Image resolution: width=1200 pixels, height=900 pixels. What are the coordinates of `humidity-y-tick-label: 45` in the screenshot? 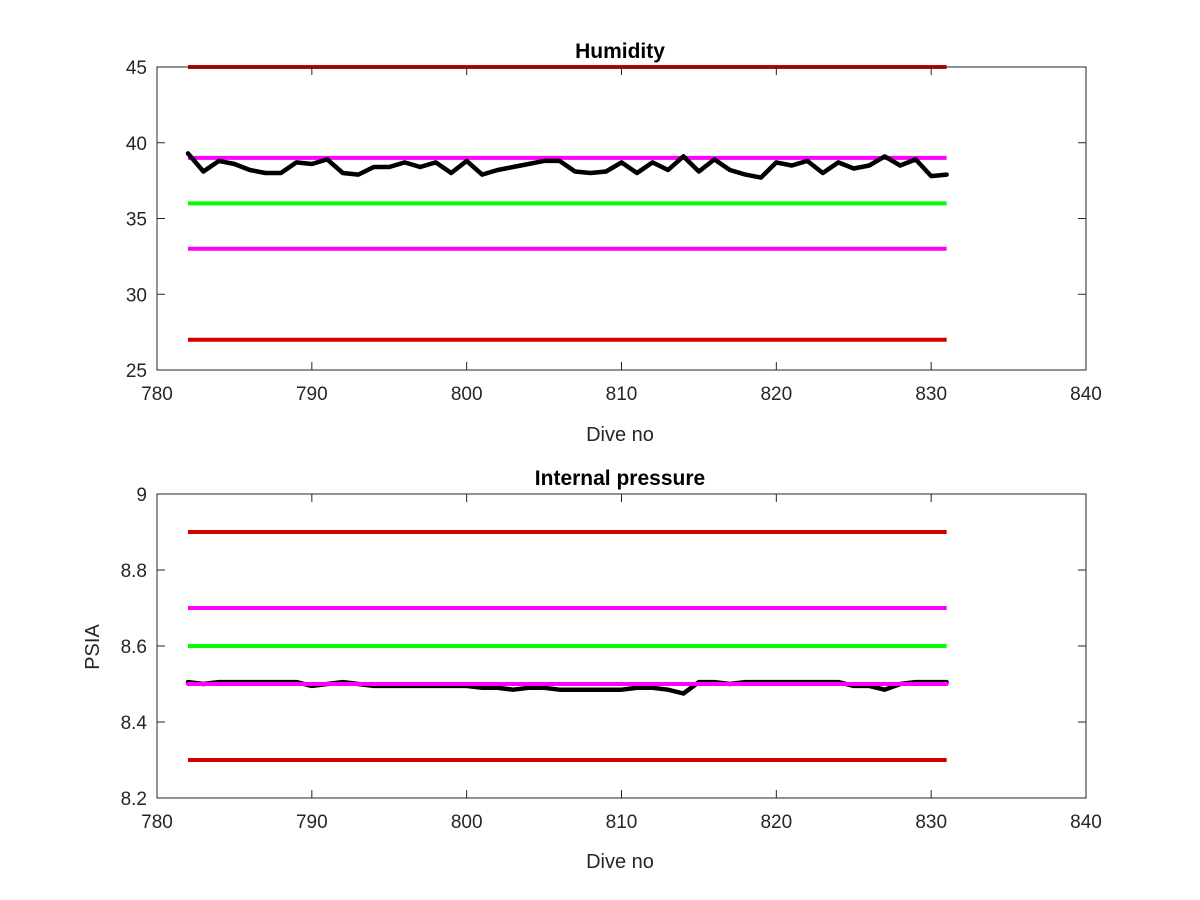 It's located at (136, 68).